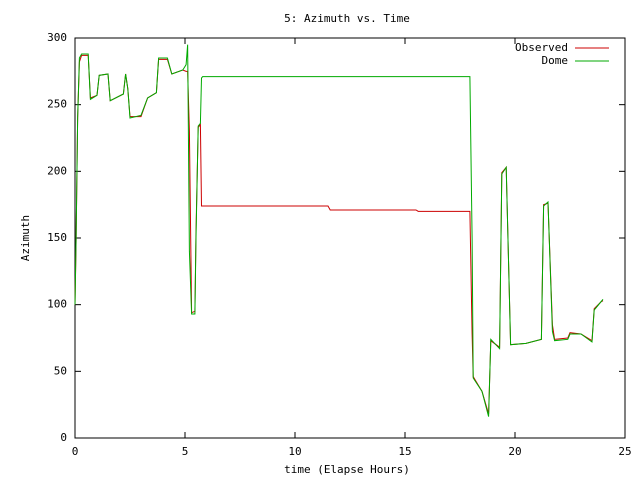 This screenshot has width=640, height=480. I want to click on y-tick-label: 200, so click(57, 170).